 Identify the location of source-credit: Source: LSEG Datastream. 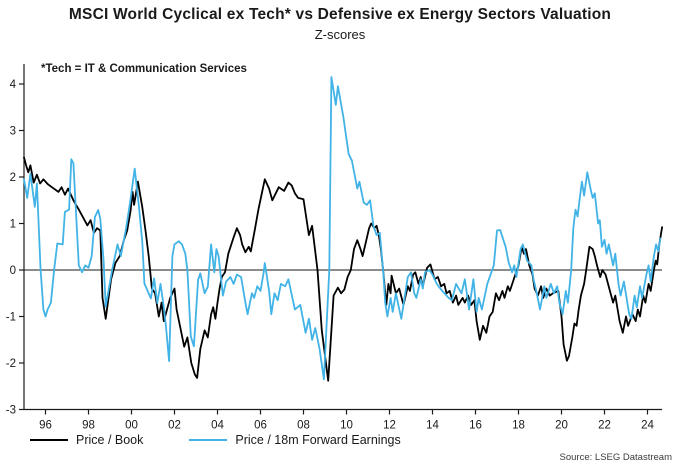
(615, 457).